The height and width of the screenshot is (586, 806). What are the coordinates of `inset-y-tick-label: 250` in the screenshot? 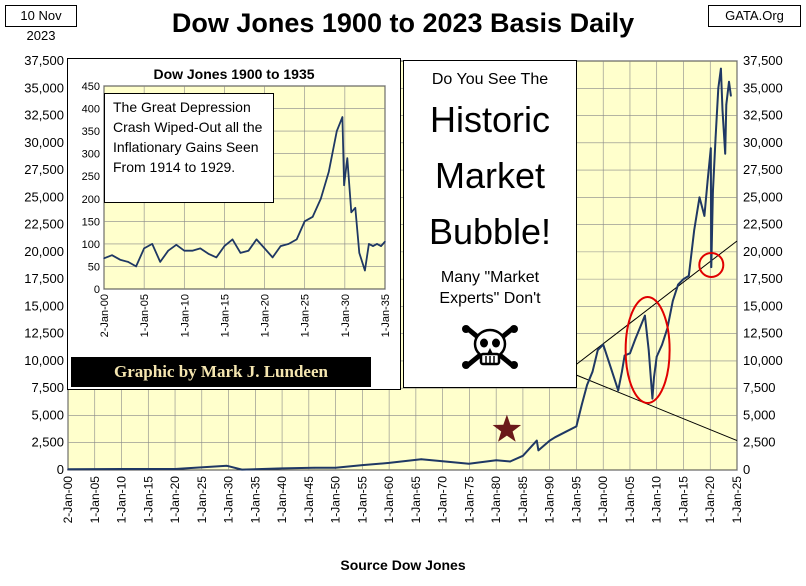 It's located at (91, 177).